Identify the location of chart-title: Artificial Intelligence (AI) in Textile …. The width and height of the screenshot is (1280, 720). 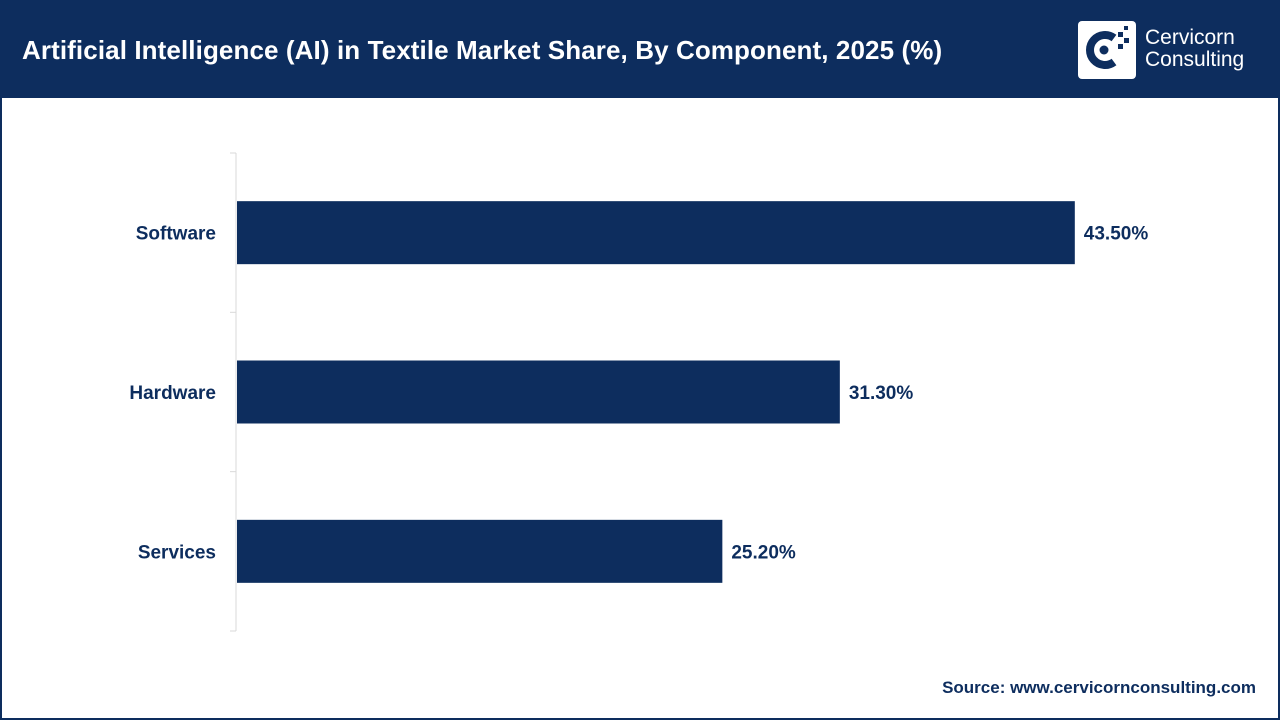
(482, 50).